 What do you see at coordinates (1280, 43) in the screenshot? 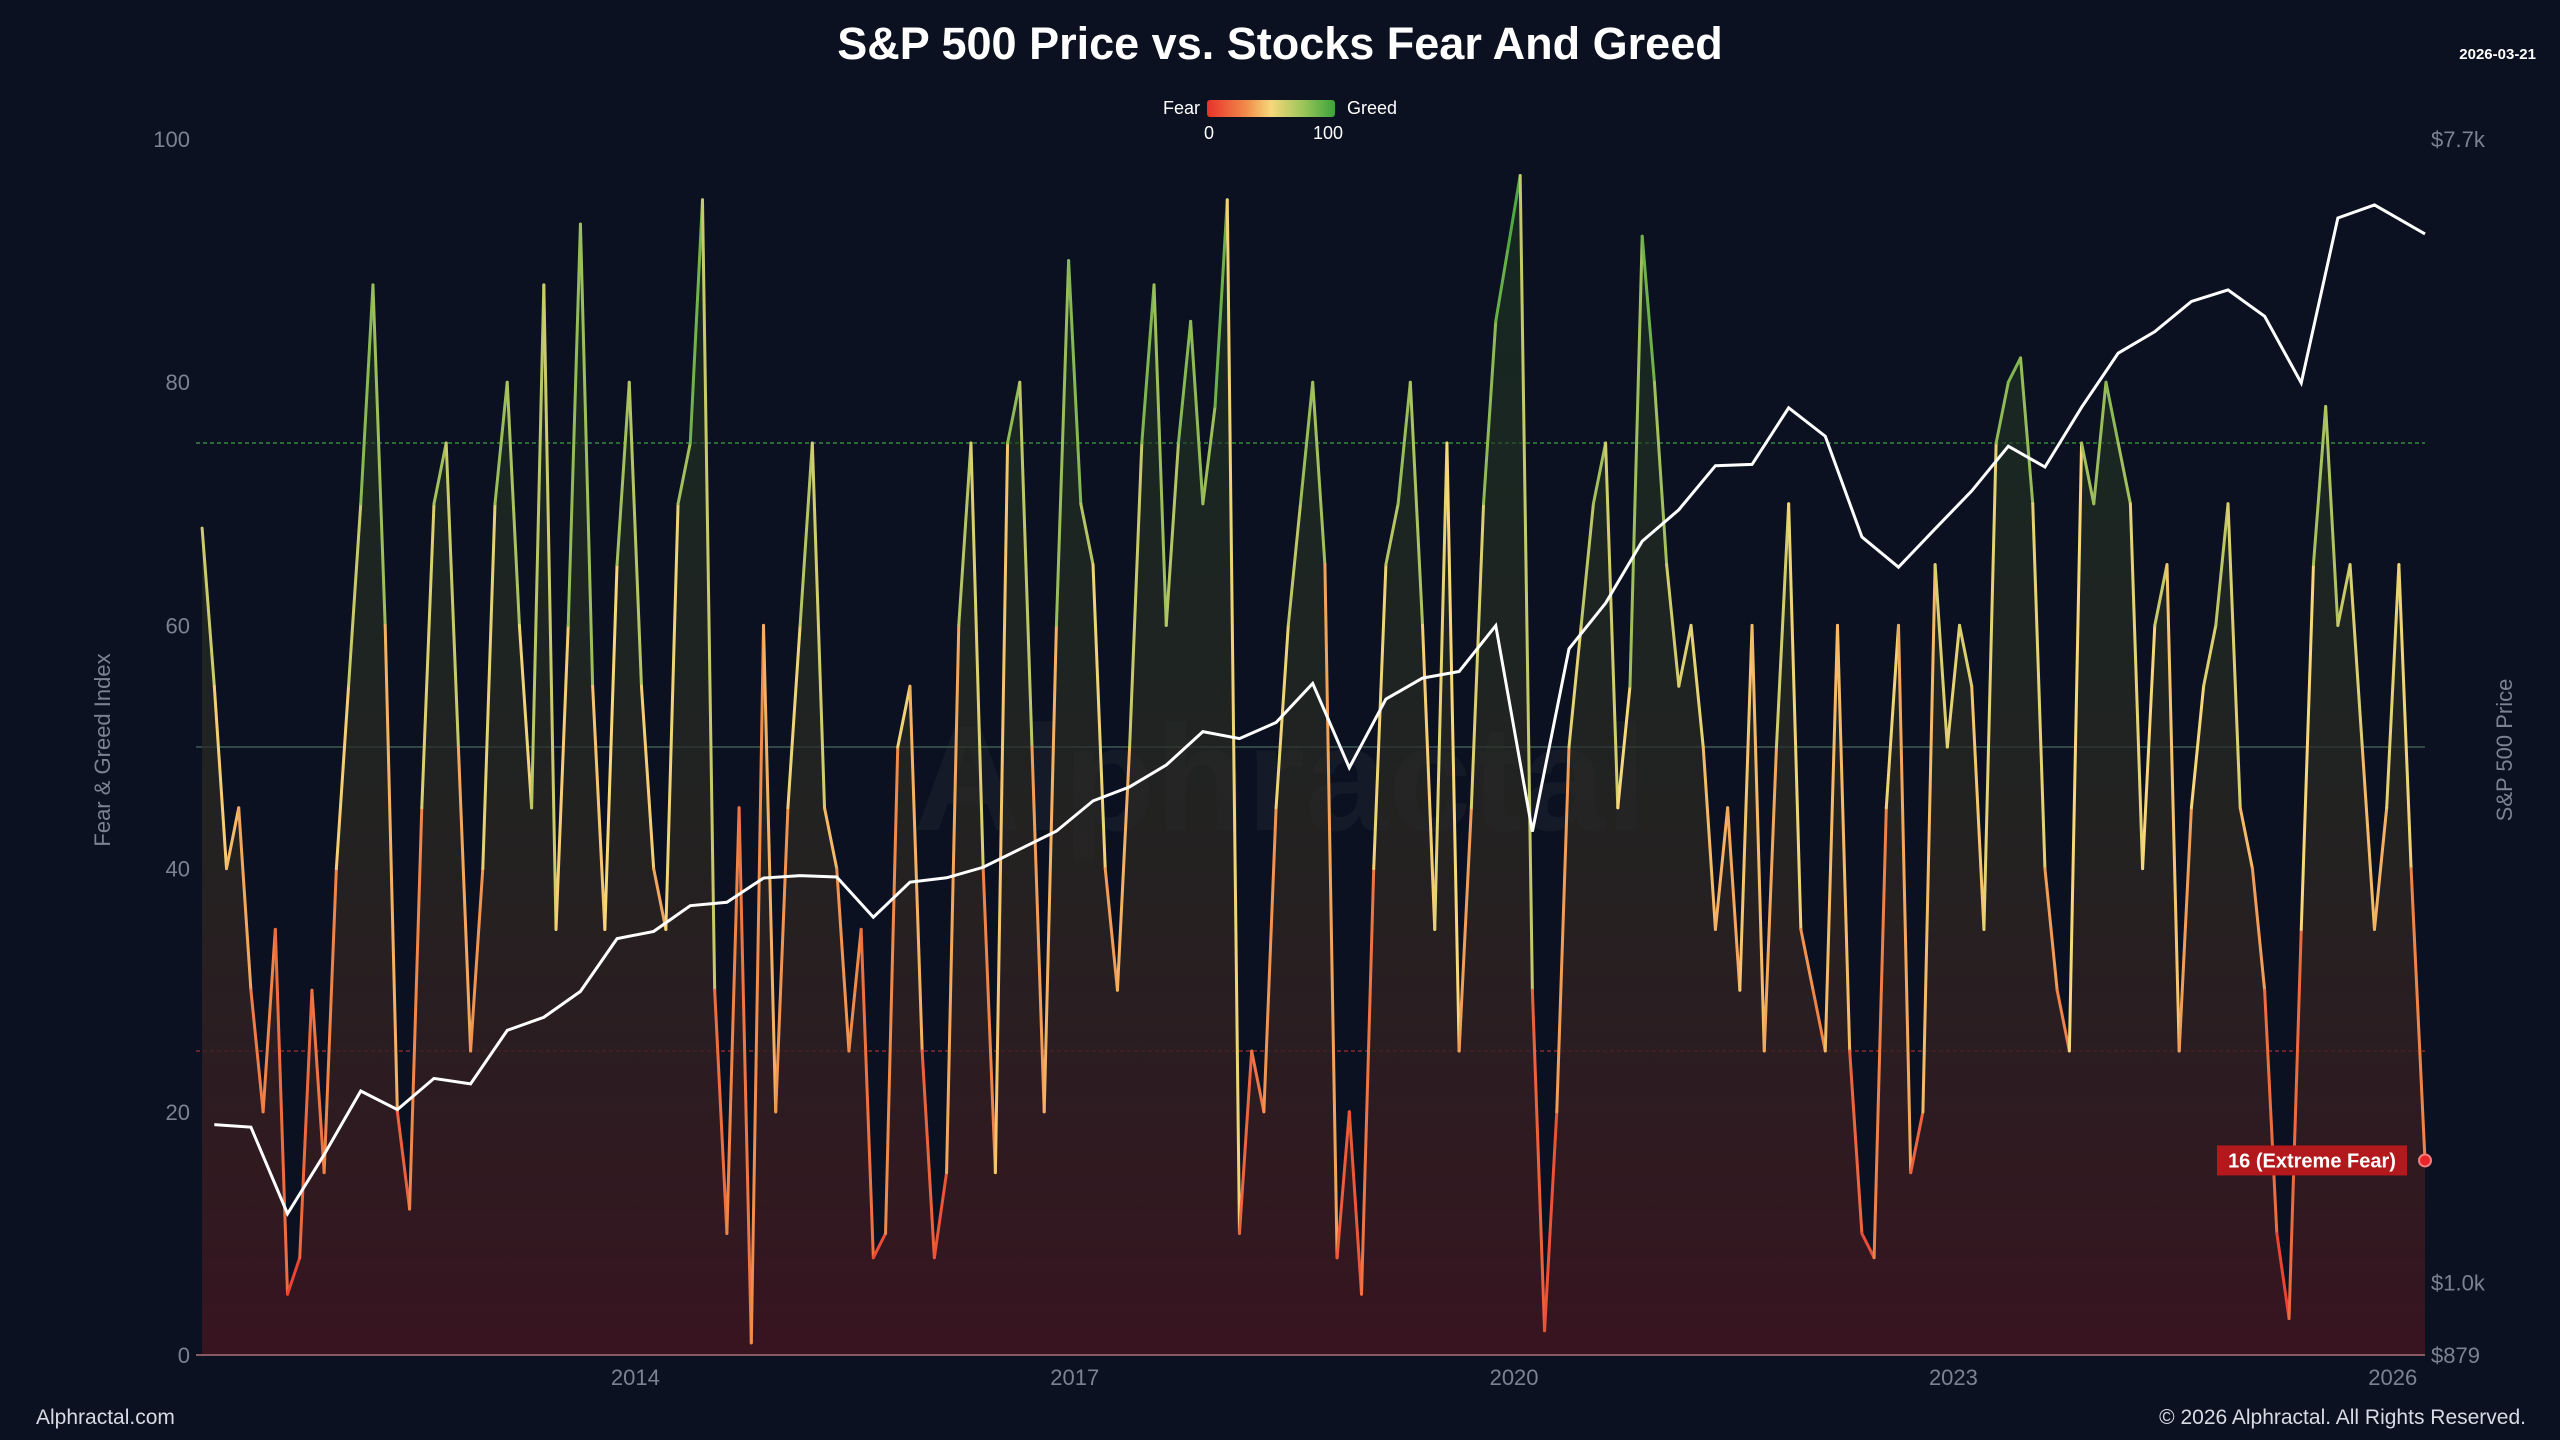
I see `chart-title: S&P 500 Price vs. Stocks Fear And Greed` at bounding box center [1280, 43].